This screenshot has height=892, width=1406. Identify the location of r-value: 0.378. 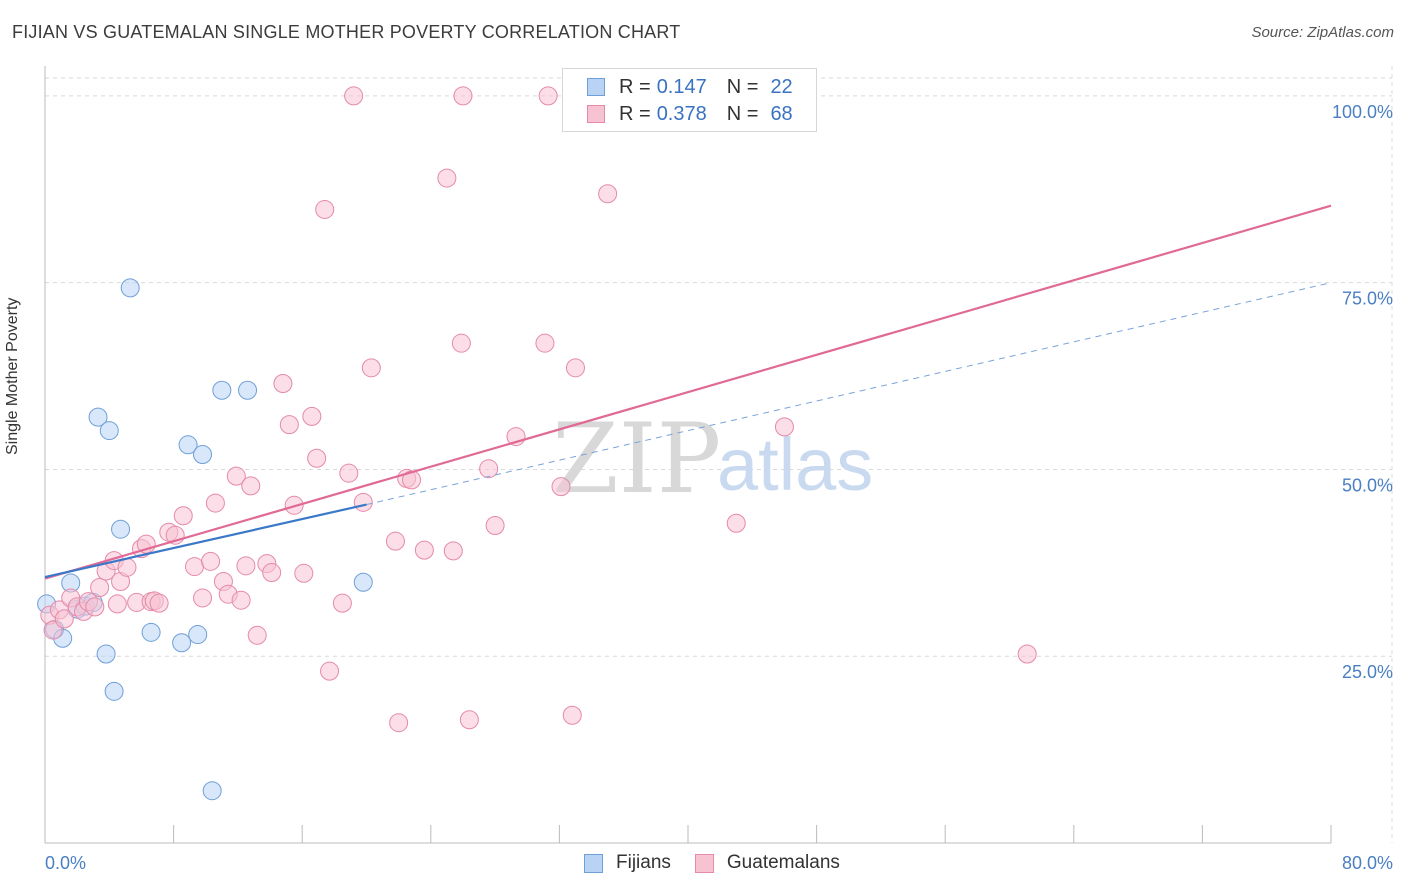
(681, 113).